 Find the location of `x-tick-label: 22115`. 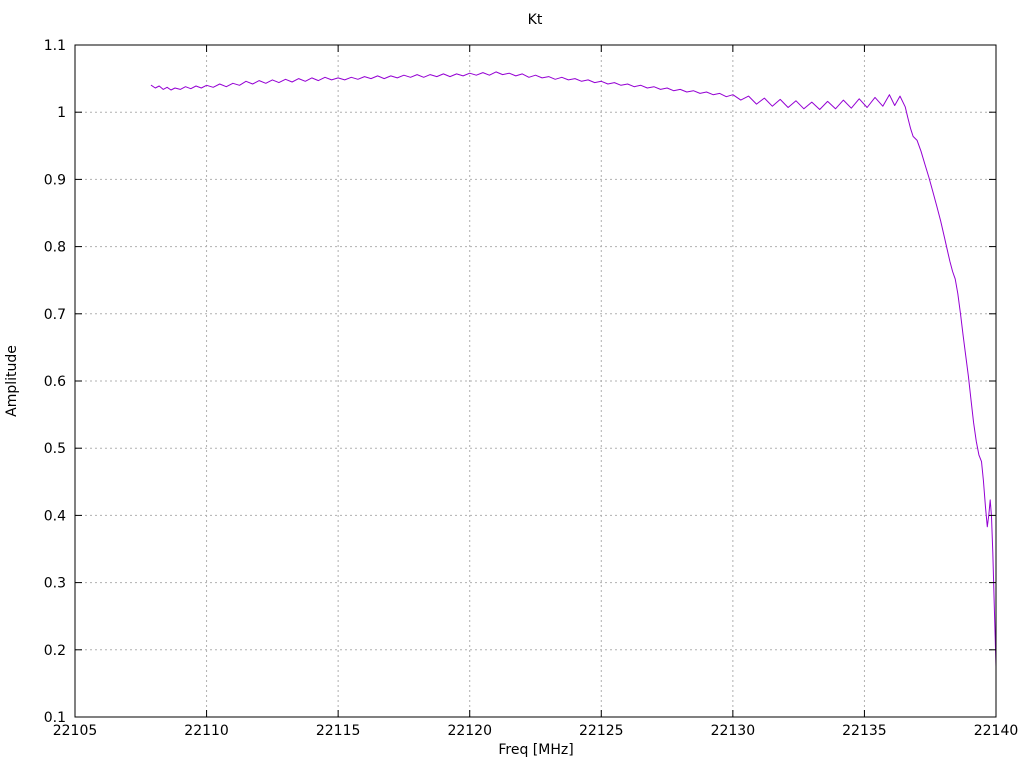

x-tick-label: 22115 is located at coordinates (338, 731).